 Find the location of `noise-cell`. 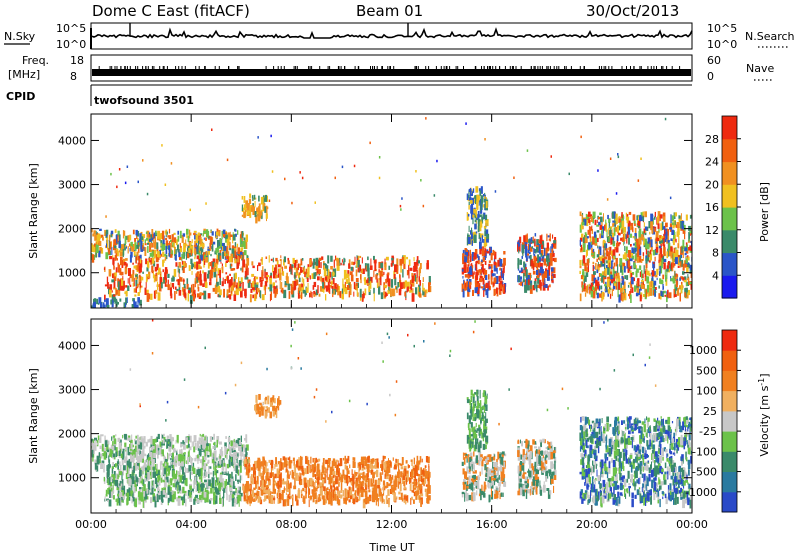

noise-cell is located at coordinates (437, 161).